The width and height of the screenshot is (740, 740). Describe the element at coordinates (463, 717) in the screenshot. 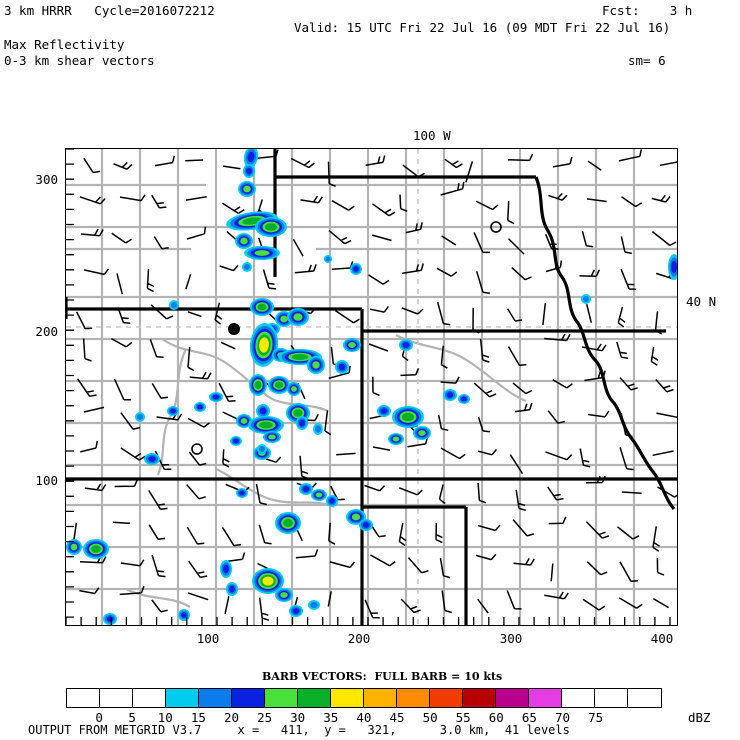

I see `colorbar-tick-55: 55` at that location.